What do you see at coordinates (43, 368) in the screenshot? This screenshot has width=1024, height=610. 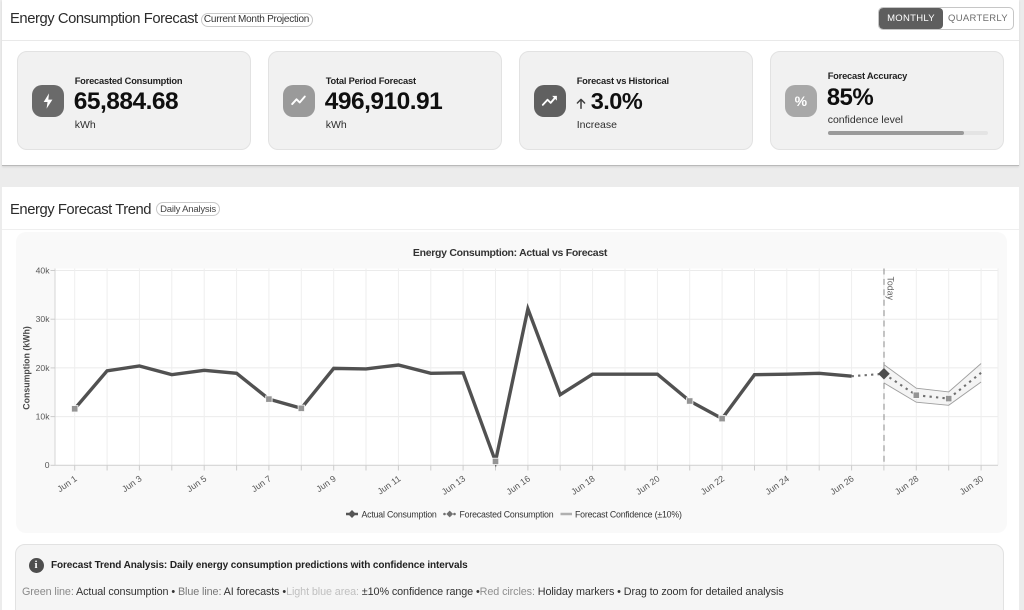 I see `svg-text: 20k` at bounding box center [43, 368].